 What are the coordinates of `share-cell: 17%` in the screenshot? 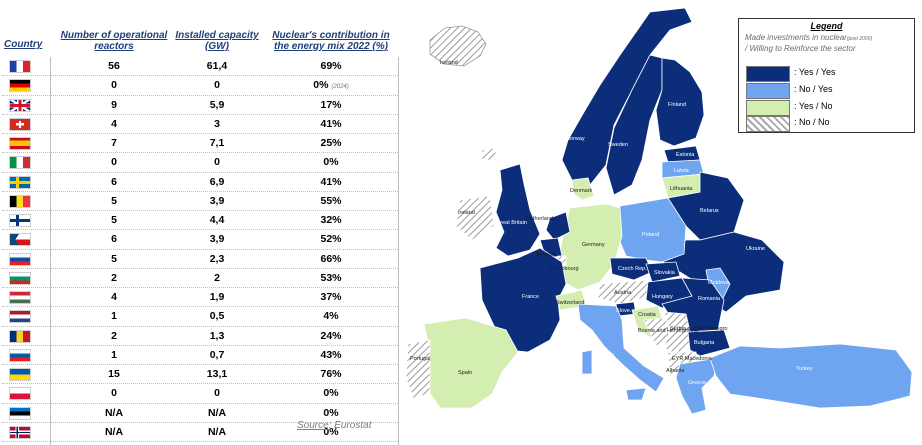 It's located at (331, 105).